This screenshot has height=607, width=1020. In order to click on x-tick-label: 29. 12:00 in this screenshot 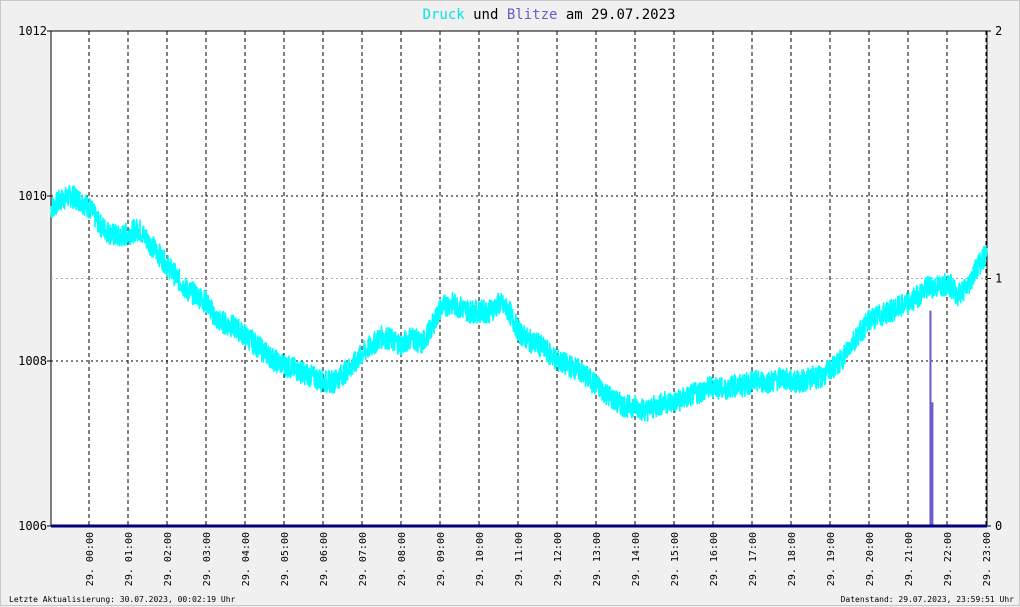, I will do `click(558, 559)`.